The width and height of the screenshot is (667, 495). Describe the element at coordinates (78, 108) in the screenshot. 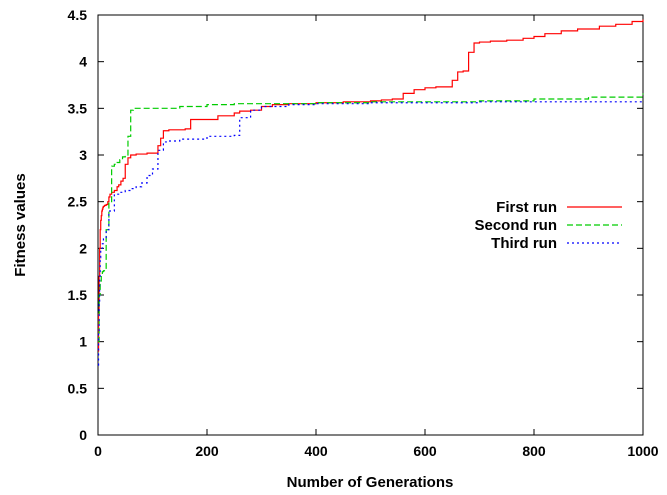

I see `y-tick-label: 3.5` at that location.